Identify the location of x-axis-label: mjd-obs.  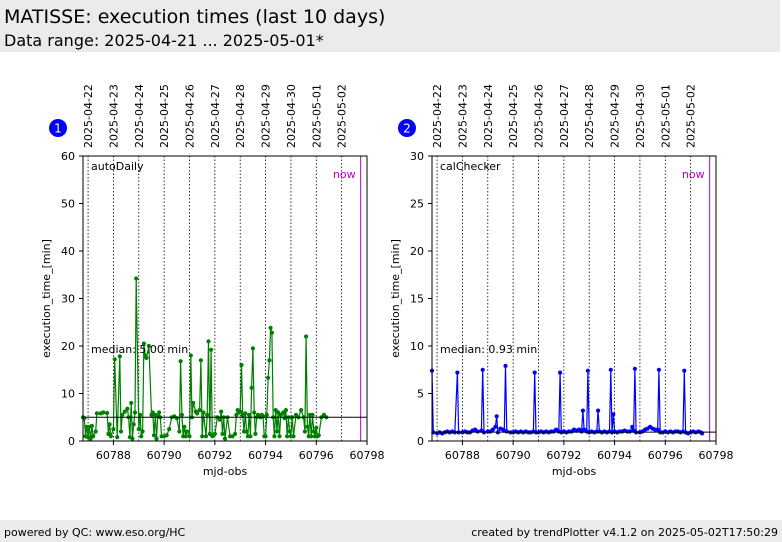
(225, 471).